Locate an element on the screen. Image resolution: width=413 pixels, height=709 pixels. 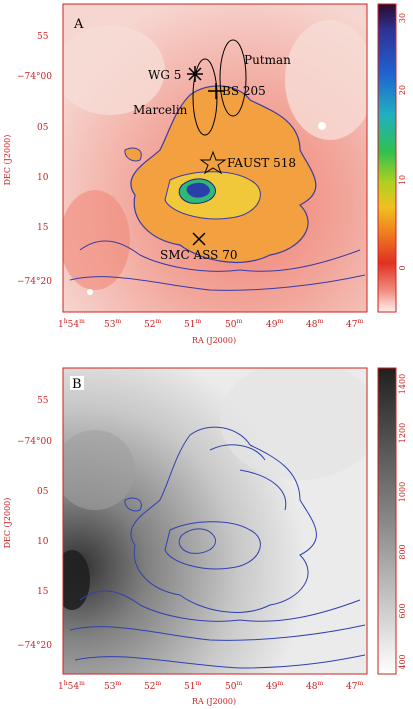
ytick-a-0: 55 is located at coordinates (43, 37).